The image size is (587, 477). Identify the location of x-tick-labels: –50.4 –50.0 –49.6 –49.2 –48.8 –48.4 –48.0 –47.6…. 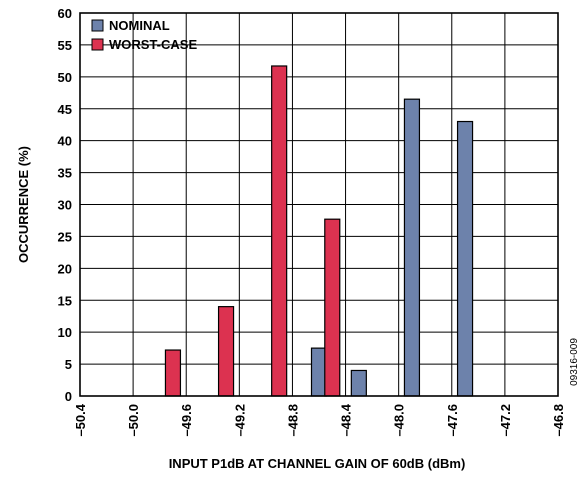
(319, 419).